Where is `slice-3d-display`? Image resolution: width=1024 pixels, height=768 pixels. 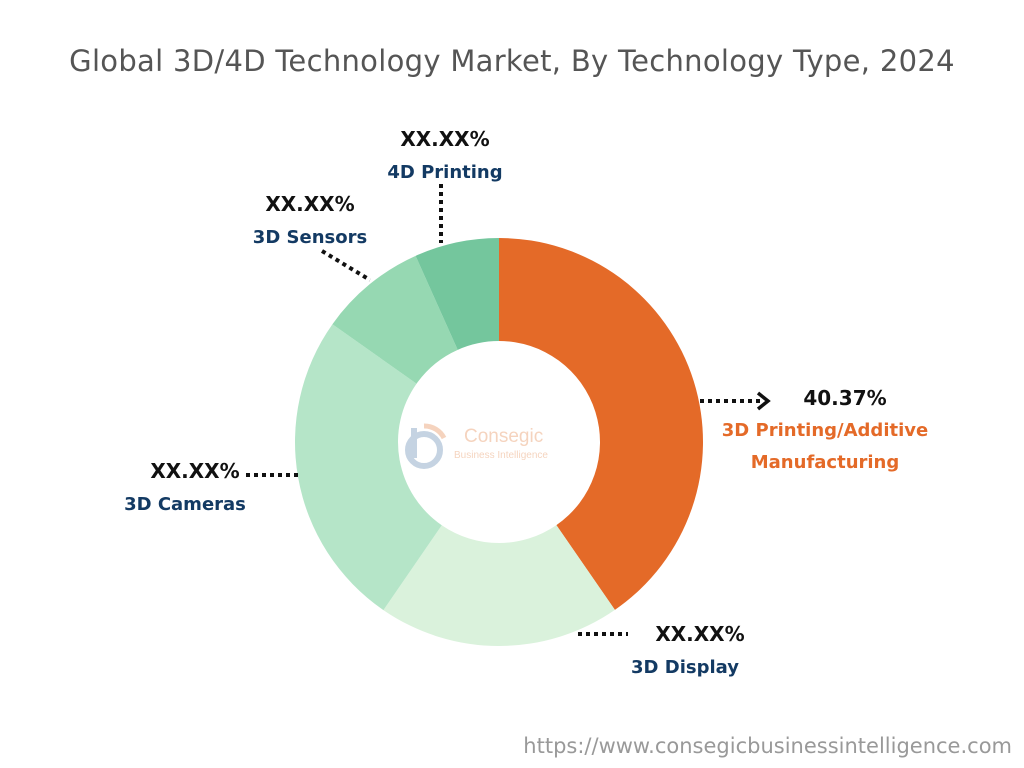 slice-3d-display is located at coordinates (499, 585).